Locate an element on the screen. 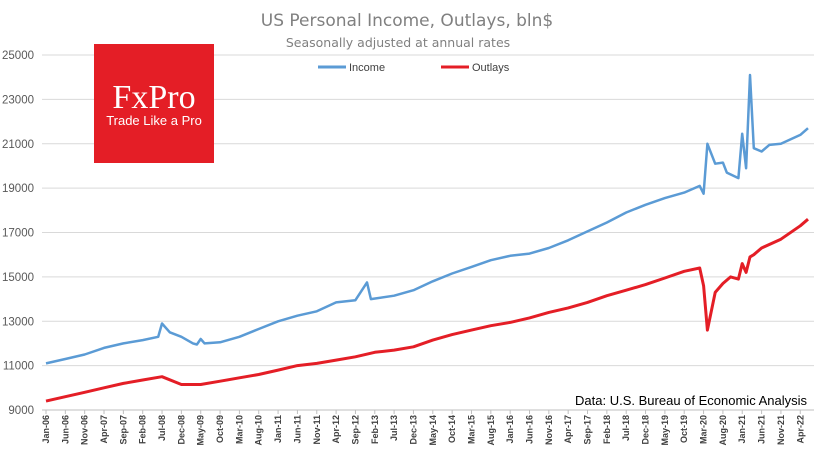 The image size is (835, 470). x-tick-label: Mar-20 is located at coordinates (704, 429).